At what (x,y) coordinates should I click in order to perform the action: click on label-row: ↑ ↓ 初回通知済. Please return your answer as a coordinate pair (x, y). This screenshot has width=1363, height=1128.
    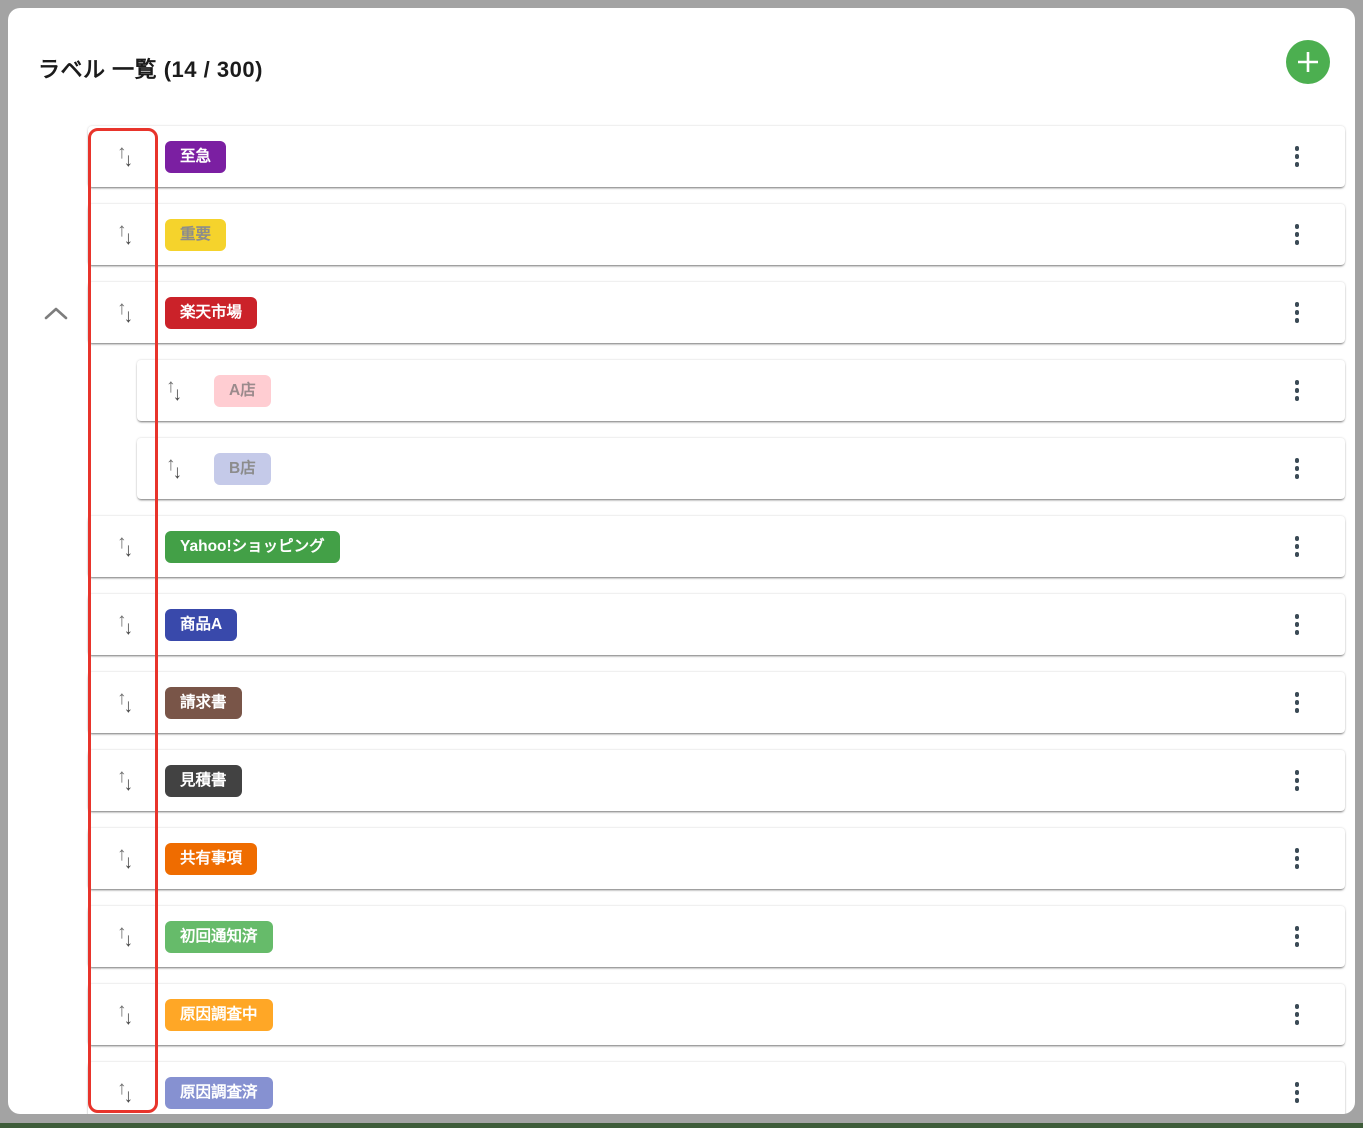
    Looking at the image, I should click on (716, 936).